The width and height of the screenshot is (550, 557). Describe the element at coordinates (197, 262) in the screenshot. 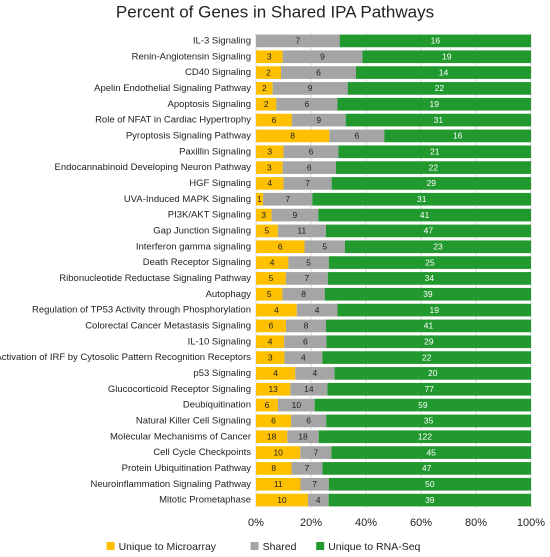

I see `y-tick-label: Death Receptor Signaling` at that location.